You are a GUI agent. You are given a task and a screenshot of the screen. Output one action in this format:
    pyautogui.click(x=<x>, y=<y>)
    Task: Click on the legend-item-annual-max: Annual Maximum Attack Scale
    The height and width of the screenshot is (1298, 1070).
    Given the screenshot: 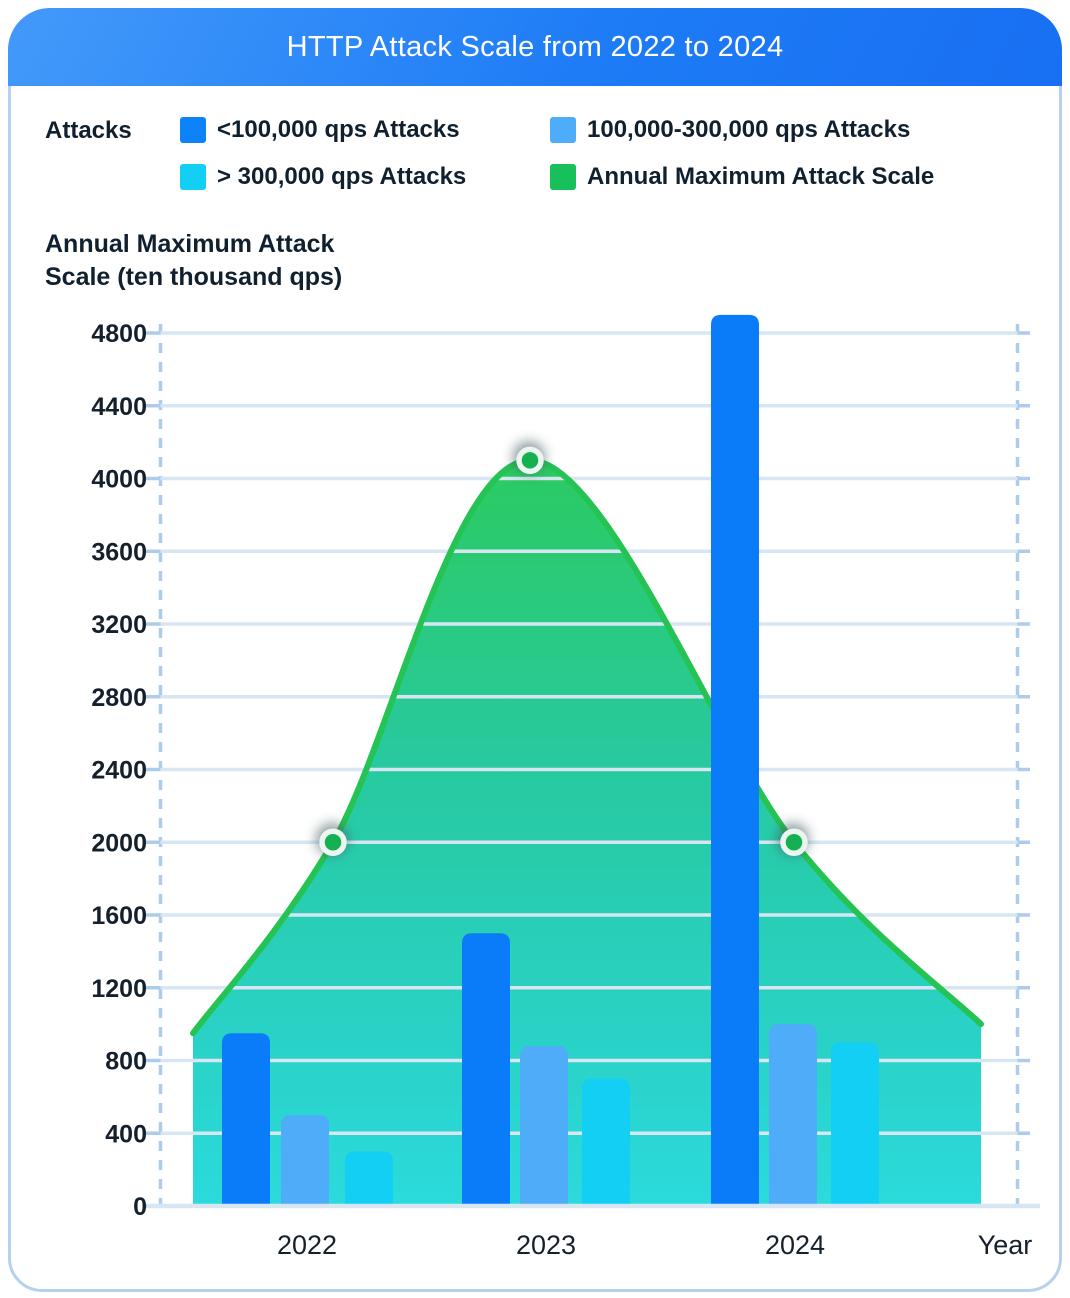 What is the action you would take?
    pyautogui.click(x=742, y=177)
    